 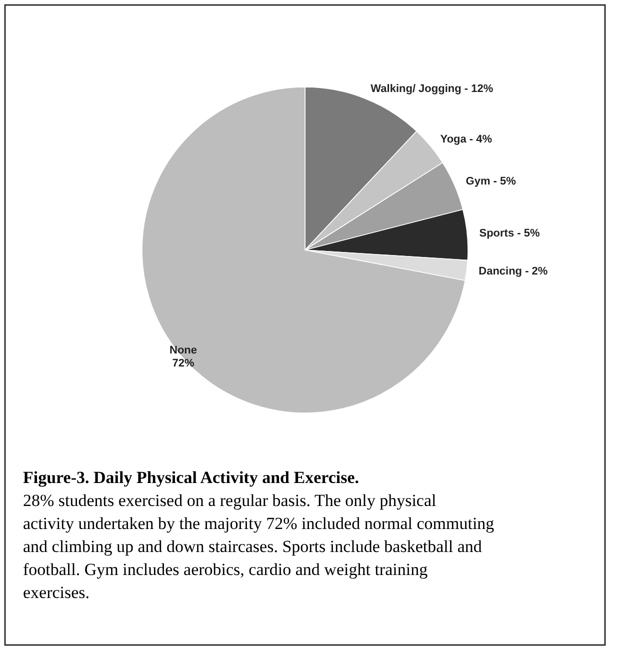 What do you see at coordinates (432, 89) in the screenshot?
I see `slice-label: Walking/ Jogging - 12%` at bounding box center [432, 89].